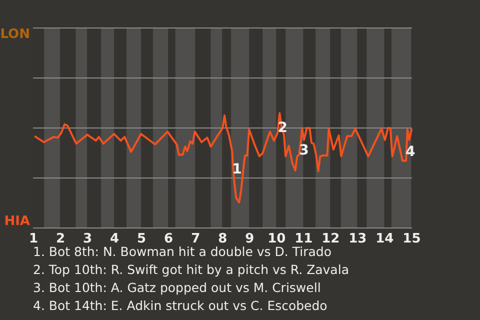  I want to click on x-tick-label: 4, so click(115, 239).